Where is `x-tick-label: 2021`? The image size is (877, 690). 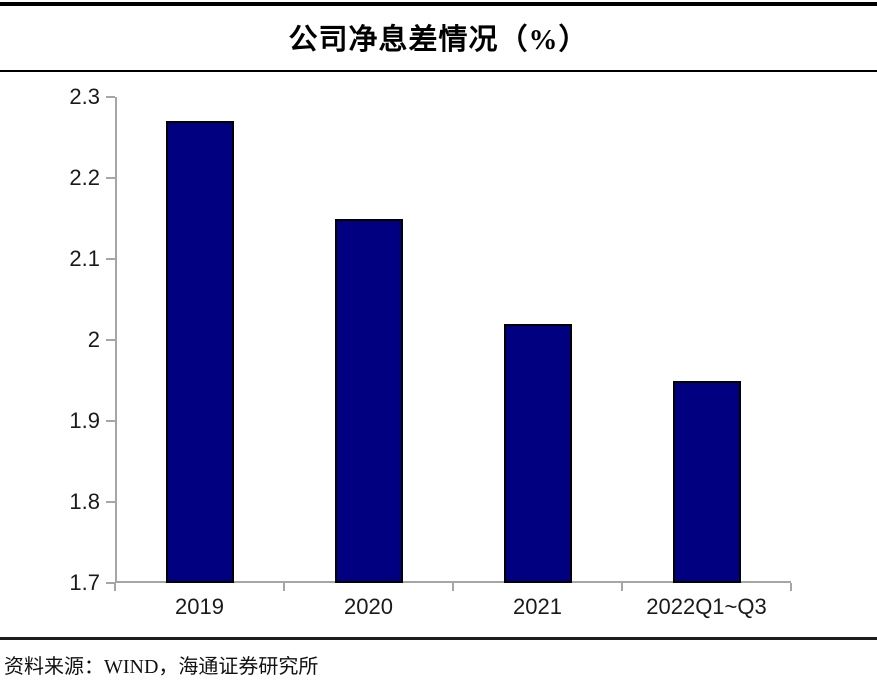
x-tick-label: 2021 is located at coordinates (537, 606).